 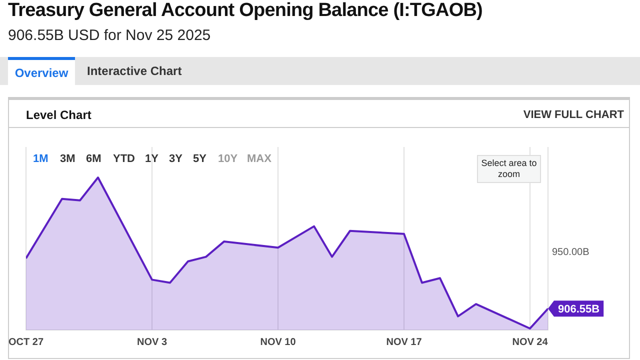 What do you see at coordinates (134, 71) in the screenshot?
I see `text: Interactive Chart` at bounding box center [134, 71].